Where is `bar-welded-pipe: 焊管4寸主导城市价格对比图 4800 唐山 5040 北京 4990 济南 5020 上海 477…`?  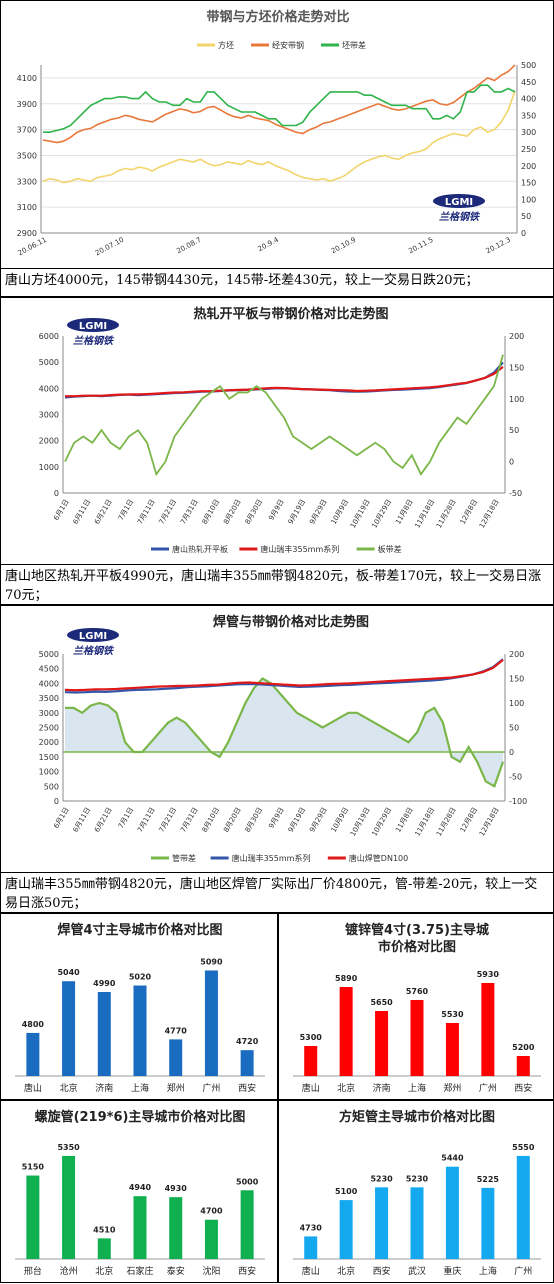
bar-welded-pipe: 焊管4寸主导城市价格对比图 4800 唐山 5040 北京 4990 济南 5020 上海 477… is located at coordinates (139, 1006).